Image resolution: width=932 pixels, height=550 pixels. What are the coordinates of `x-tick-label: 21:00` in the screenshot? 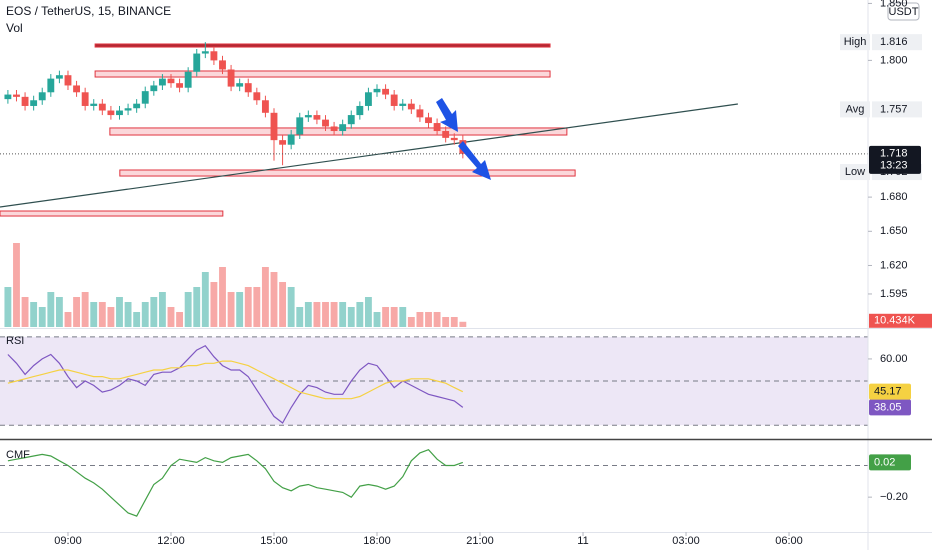 It's located at (480, 541).